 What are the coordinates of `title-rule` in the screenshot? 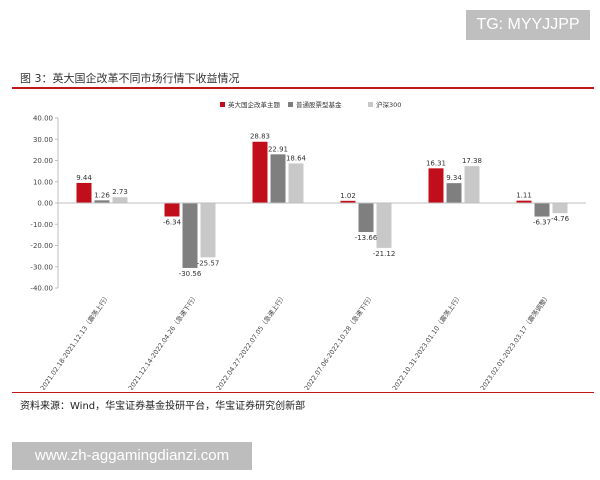 It's located at (303, 88).